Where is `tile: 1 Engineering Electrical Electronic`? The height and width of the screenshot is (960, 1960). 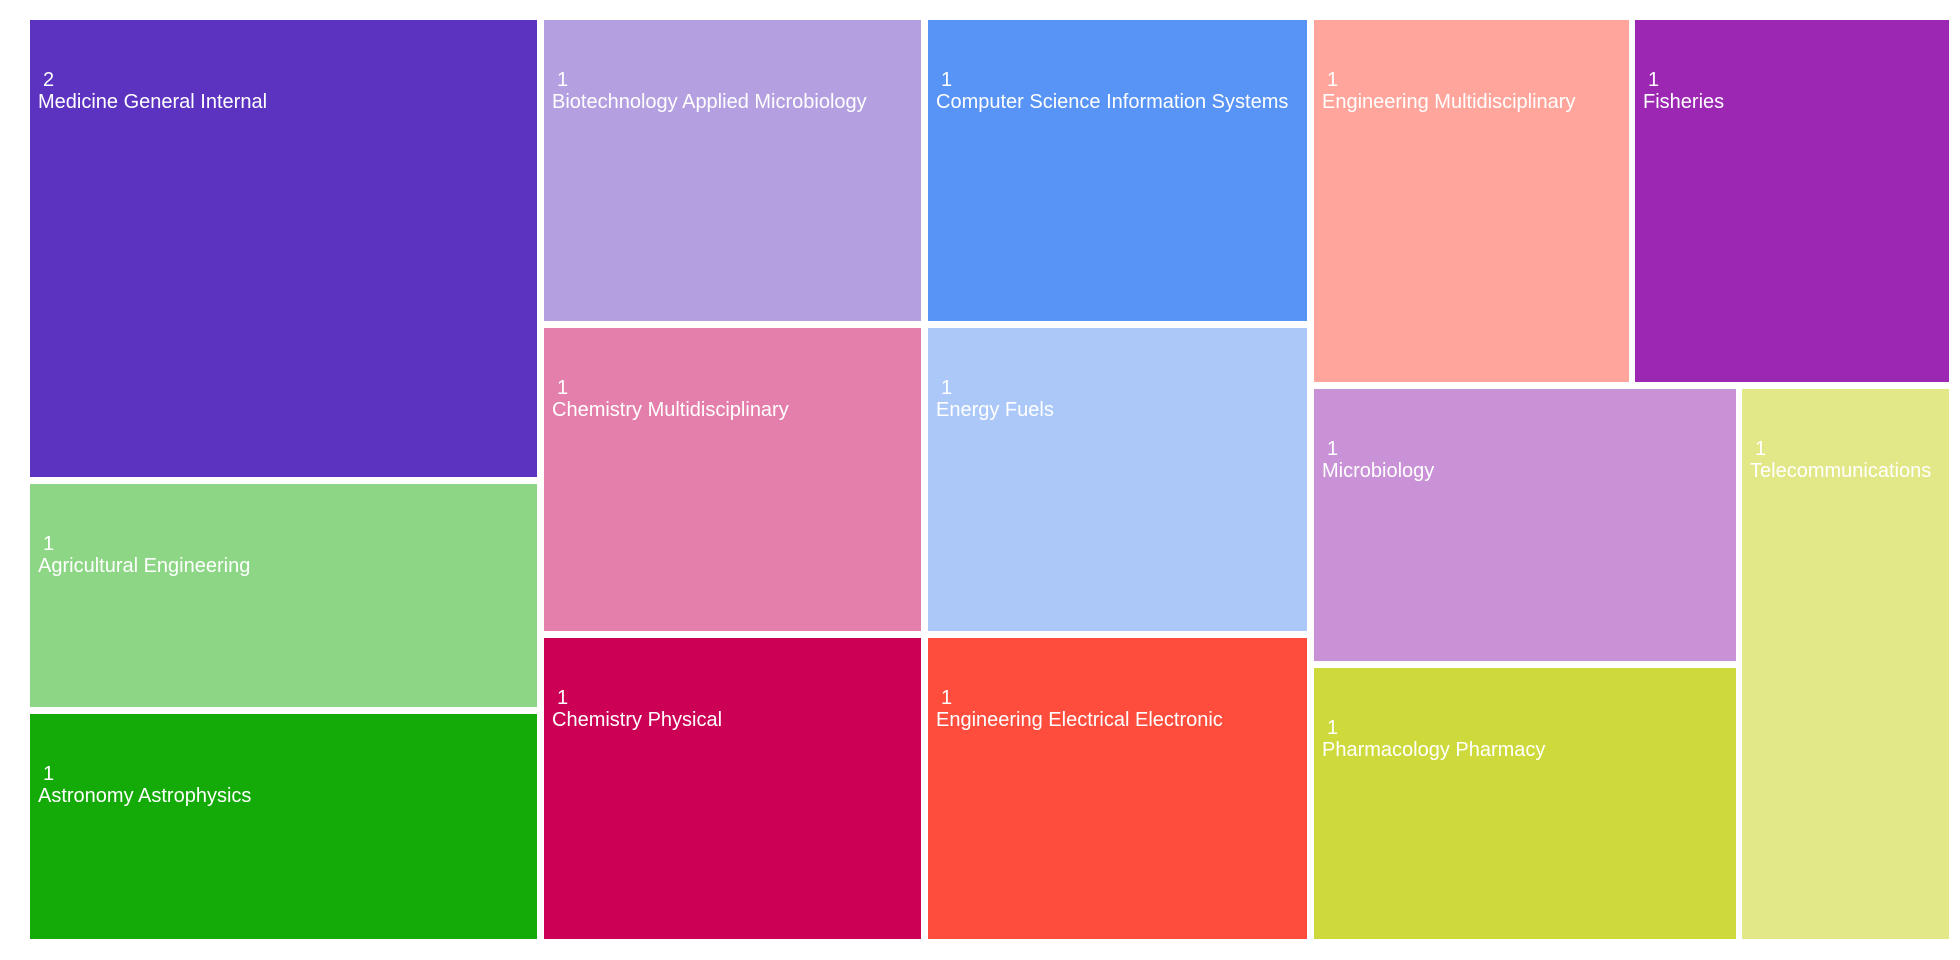 tile: 1 Engineering Electrical Electronic is located at coordinates (1117, 788).